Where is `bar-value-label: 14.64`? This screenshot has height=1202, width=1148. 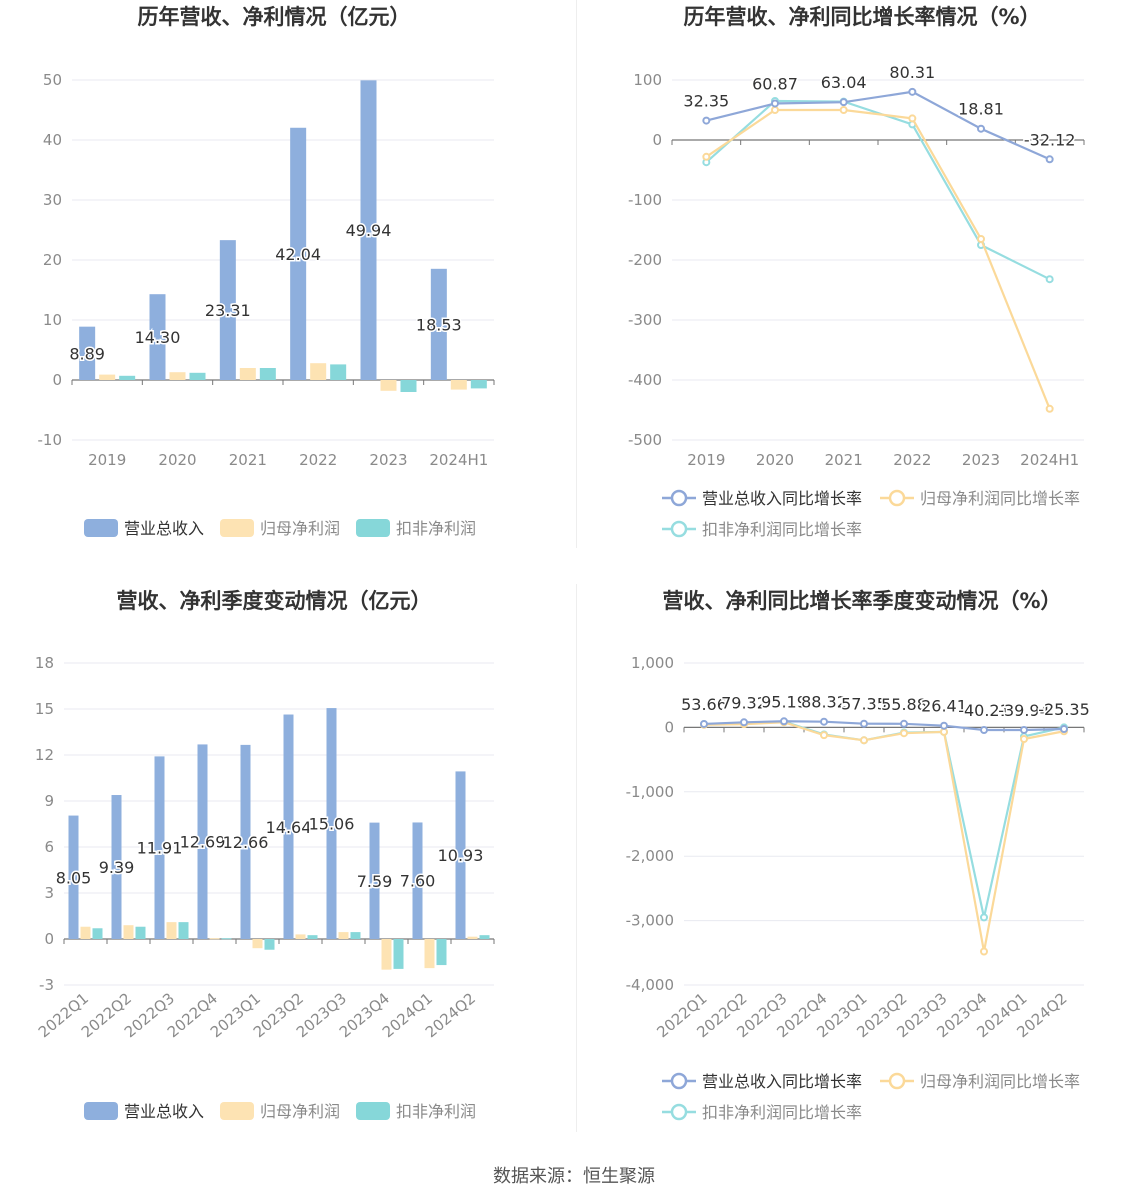 bar-value-label: 14.64 is located at coordinates (289, 827).